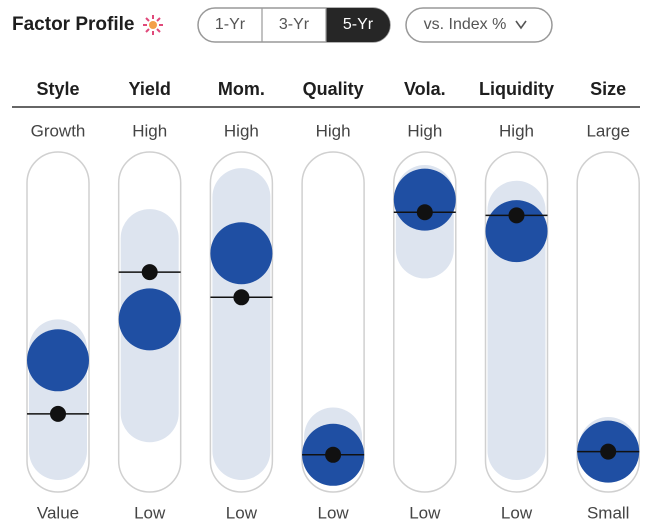 The image size is (650, 522). I want to click on icon, so click(153, 25).